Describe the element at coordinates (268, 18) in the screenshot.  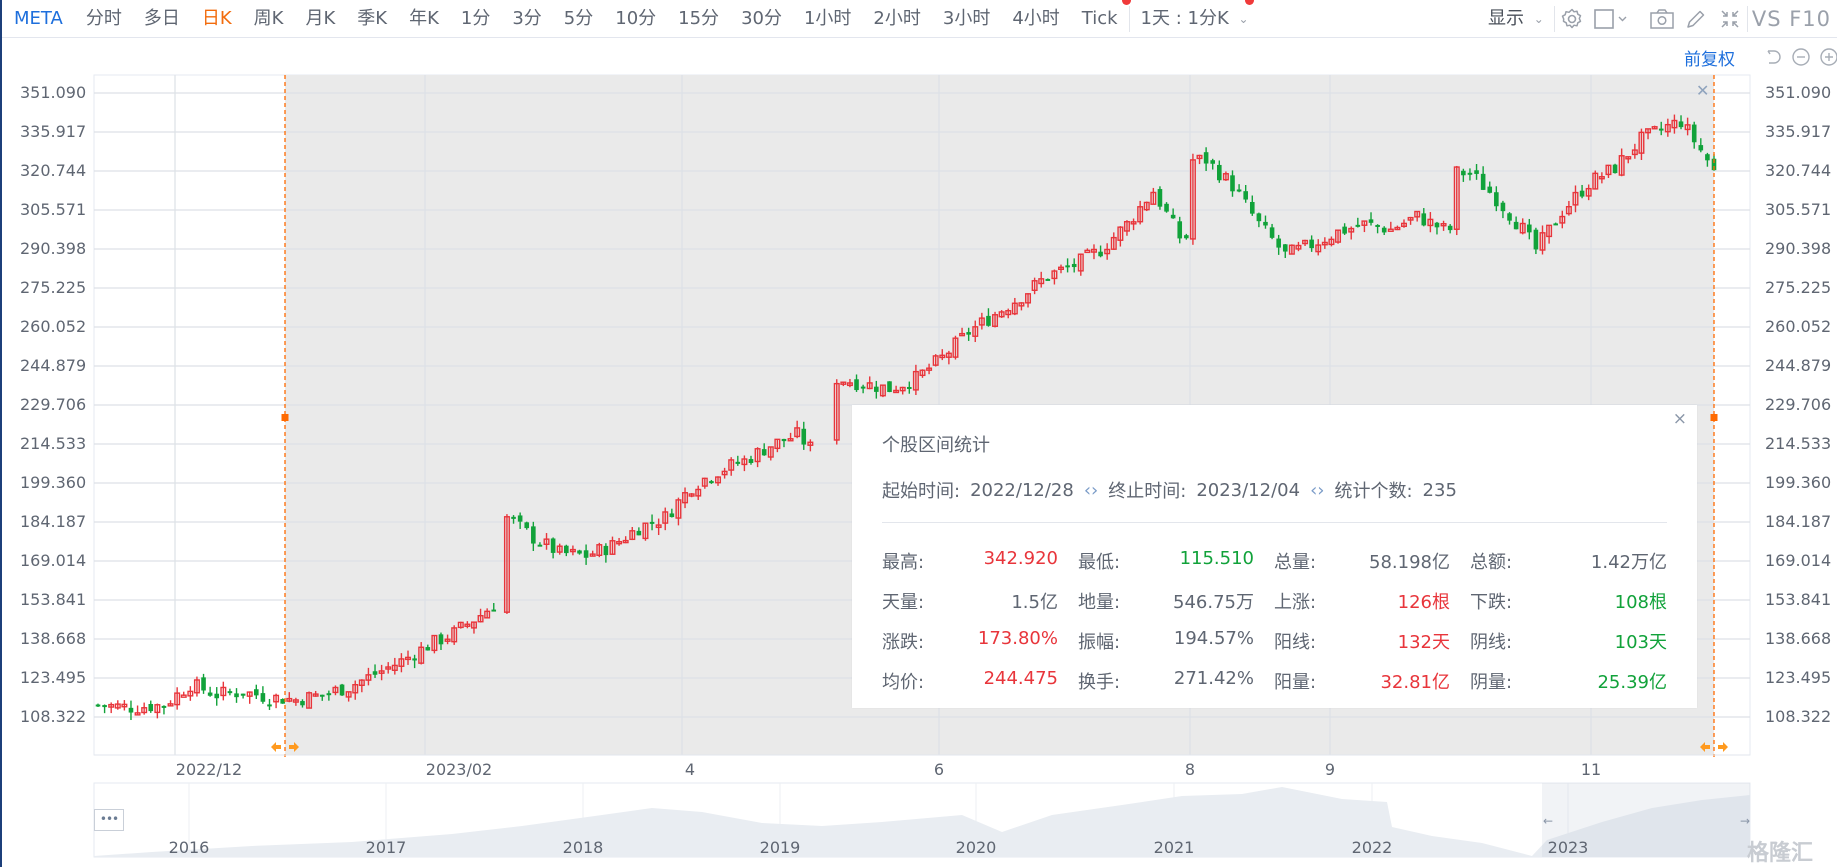
I see `period-tab: 周K` at that location.